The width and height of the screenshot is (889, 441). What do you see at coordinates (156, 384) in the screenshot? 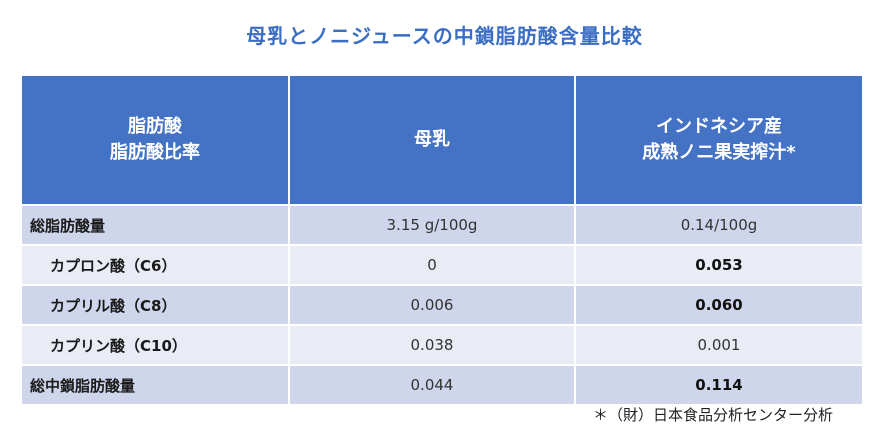
I see `row-label: 総中鎖脂肪酸量` at bounding box center [156, 384].